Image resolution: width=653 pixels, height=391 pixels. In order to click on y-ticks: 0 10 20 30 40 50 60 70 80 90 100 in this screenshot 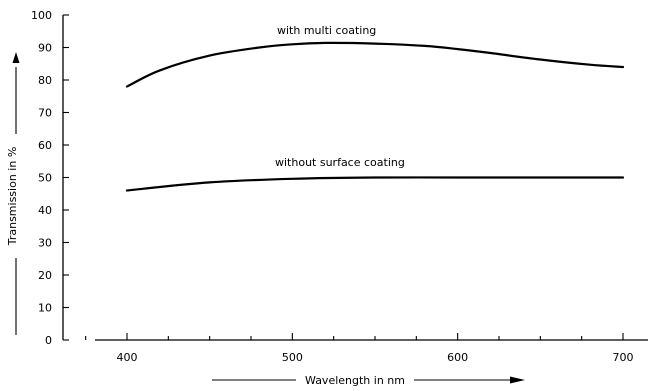, I will do `click(50, 178)`.